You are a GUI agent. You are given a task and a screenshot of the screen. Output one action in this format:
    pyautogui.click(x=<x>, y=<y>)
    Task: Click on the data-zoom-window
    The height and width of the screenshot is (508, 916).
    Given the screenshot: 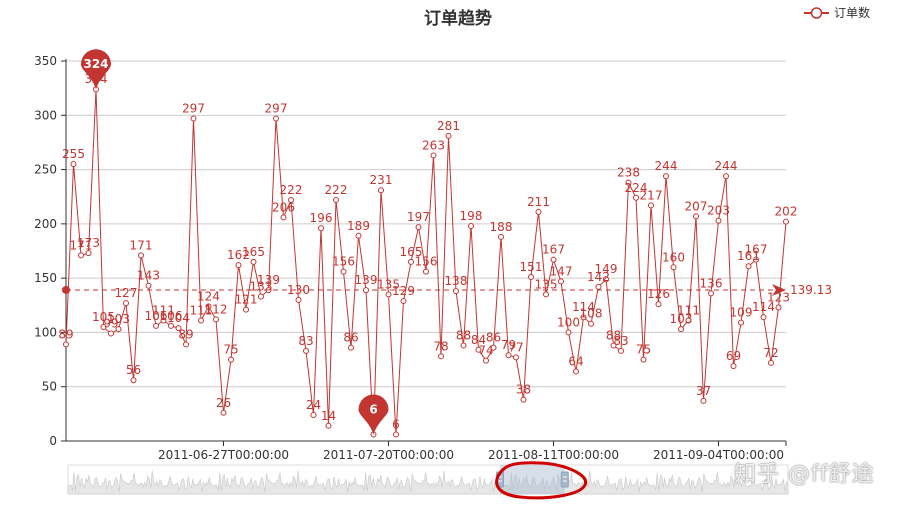 What is the action you would take?
    pyautogui.click(x=532, y=479)
    